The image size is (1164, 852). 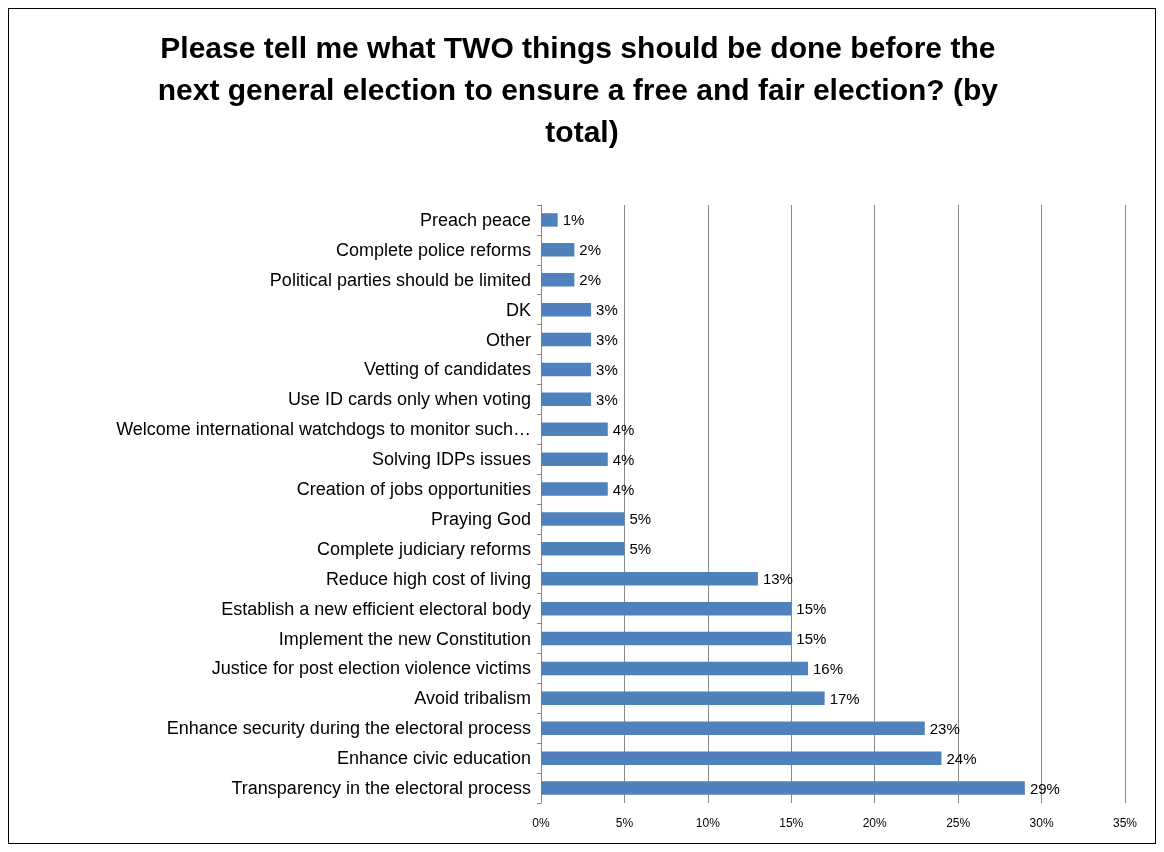 I want to click on y-tick-label: Complete judiciary reforms, so click(x=423, y=548).